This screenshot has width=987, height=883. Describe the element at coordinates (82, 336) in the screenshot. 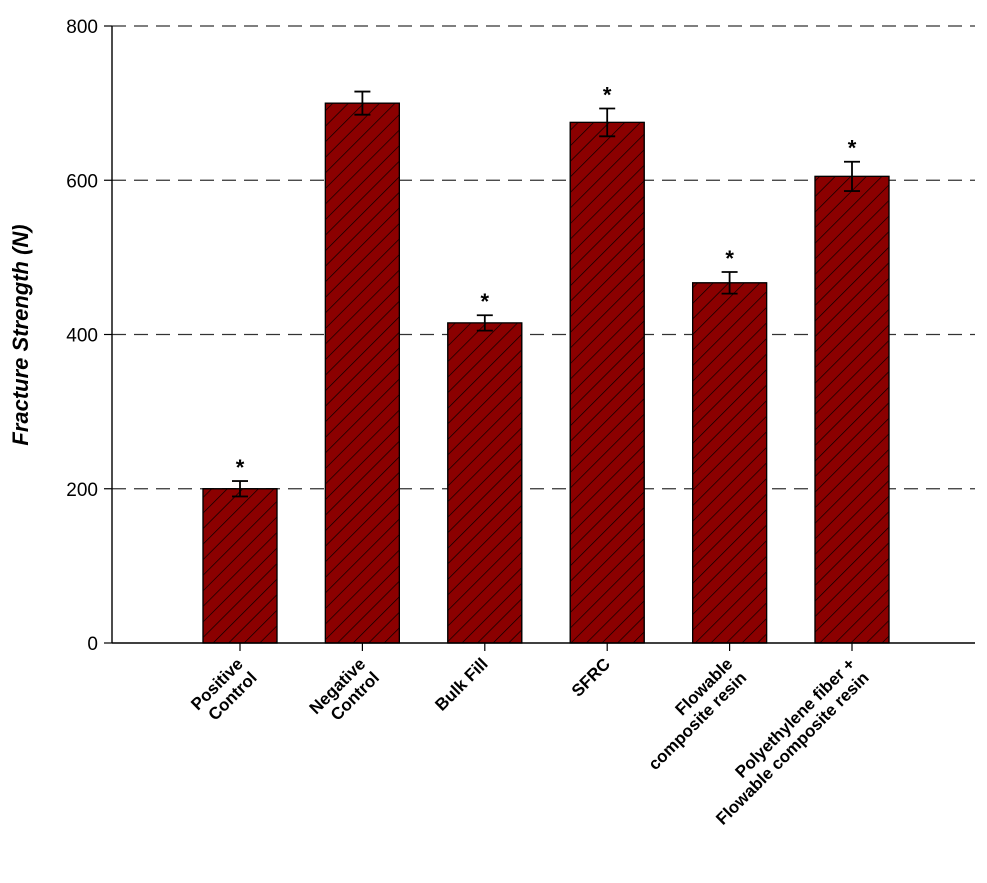

I see `y-tick-label: 400` at that location.